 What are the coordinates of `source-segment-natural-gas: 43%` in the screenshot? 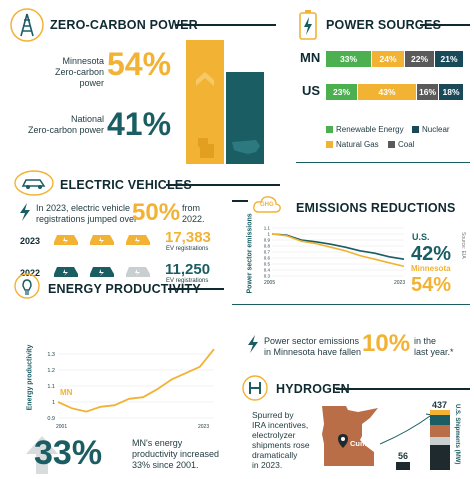 It's located at (387, 92).